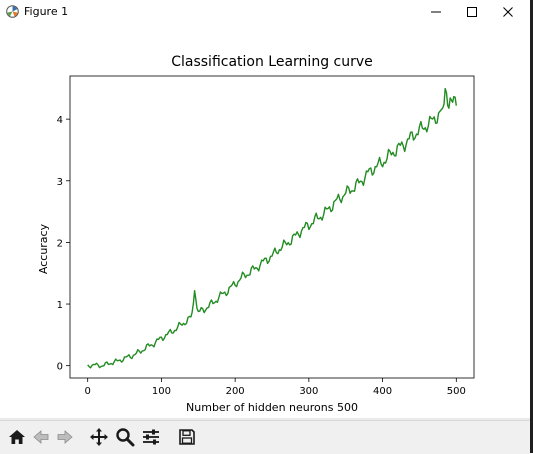 The height and width of the screenshot is (454, 533). I want to click on maximize-button, so click(472, 12).